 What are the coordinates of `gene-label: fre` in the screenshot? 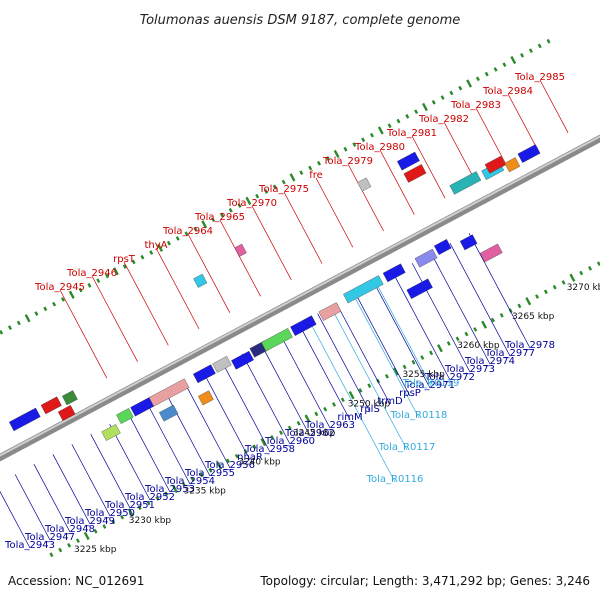 It's located at (316, 175).